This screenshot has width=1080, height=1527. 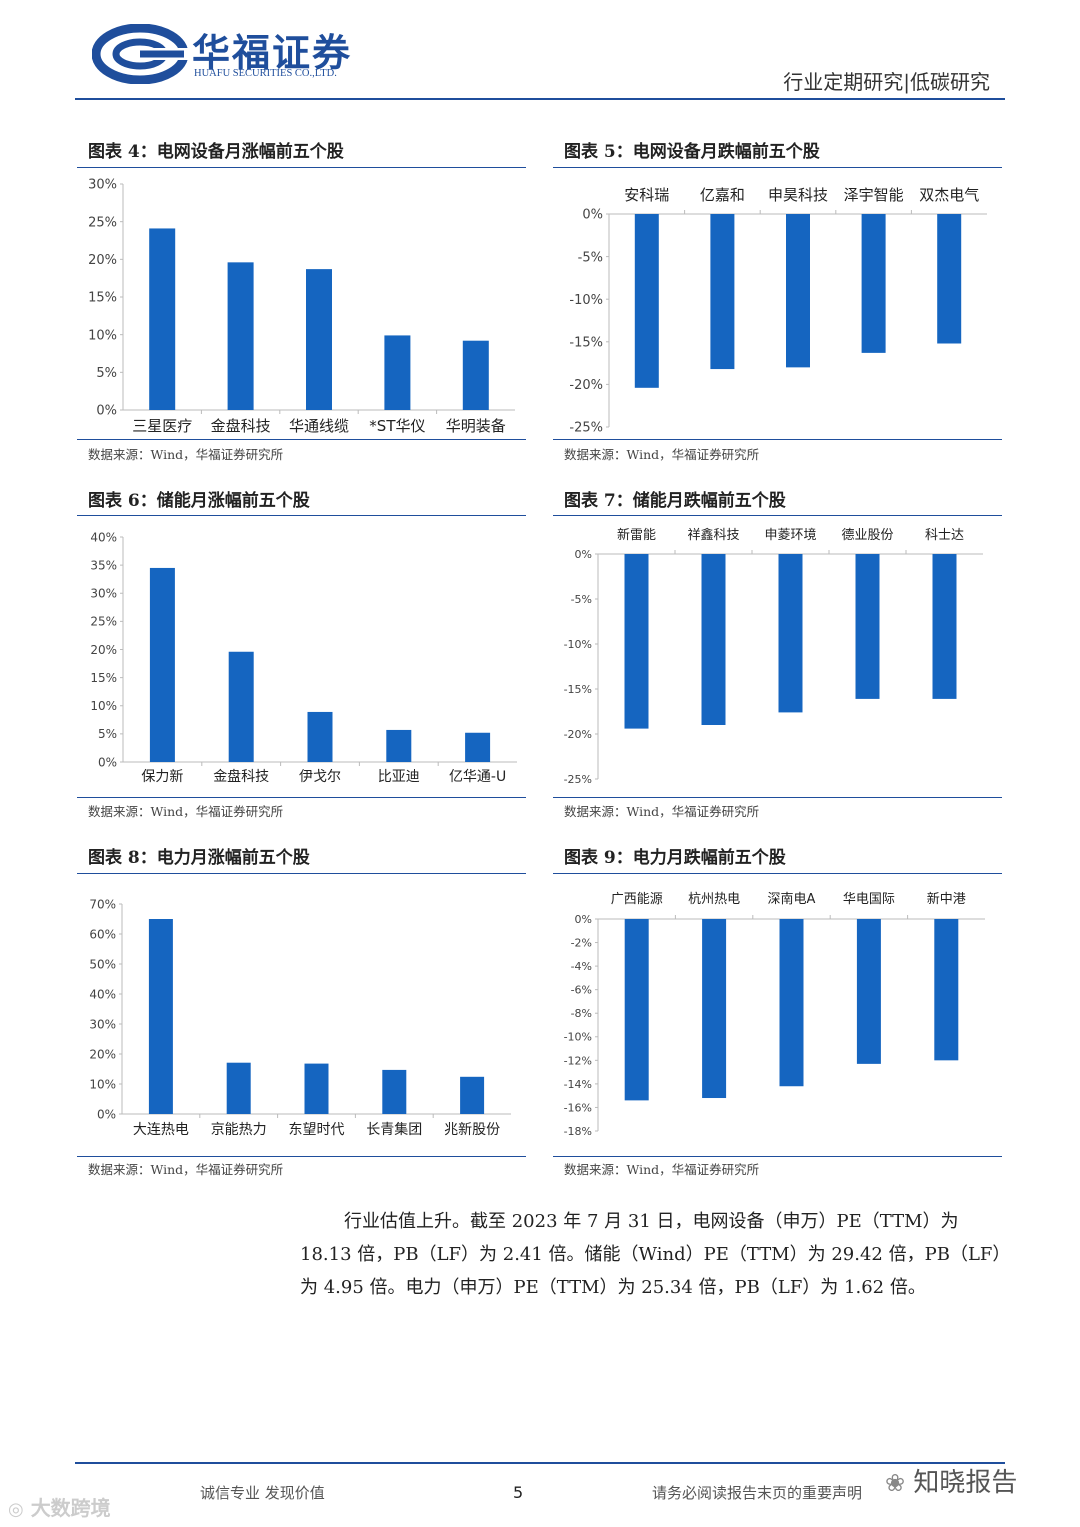 What do you see at coordinates (319, 426) in the screenshot?
I see `x-tick-label: 华通线缆` at bounding box center [319, 426].